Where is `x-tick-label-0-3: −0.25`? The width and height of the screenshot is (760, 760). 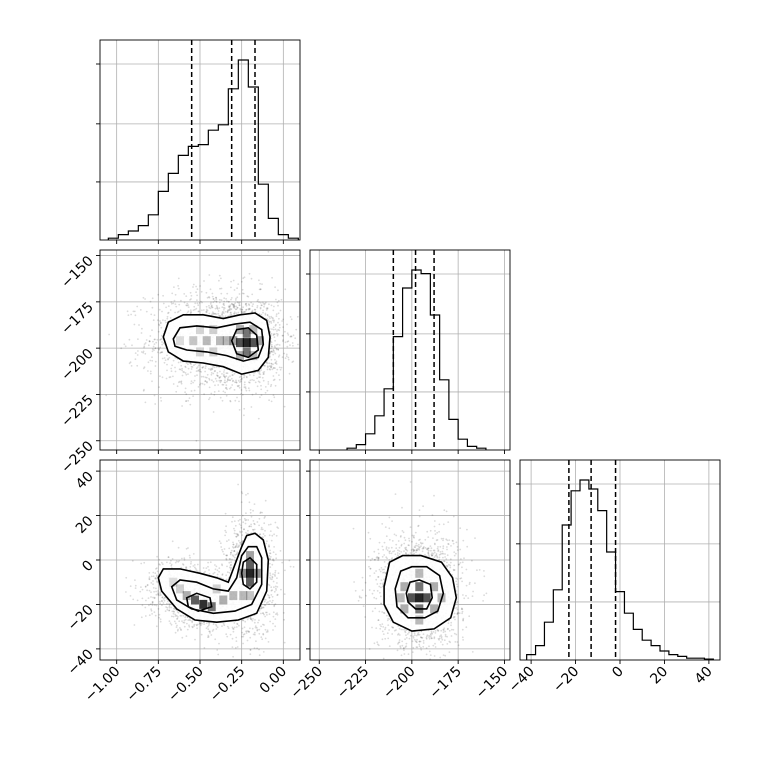 x-tick-label-0-3: −0.25 is located at coordinates (228, 685).